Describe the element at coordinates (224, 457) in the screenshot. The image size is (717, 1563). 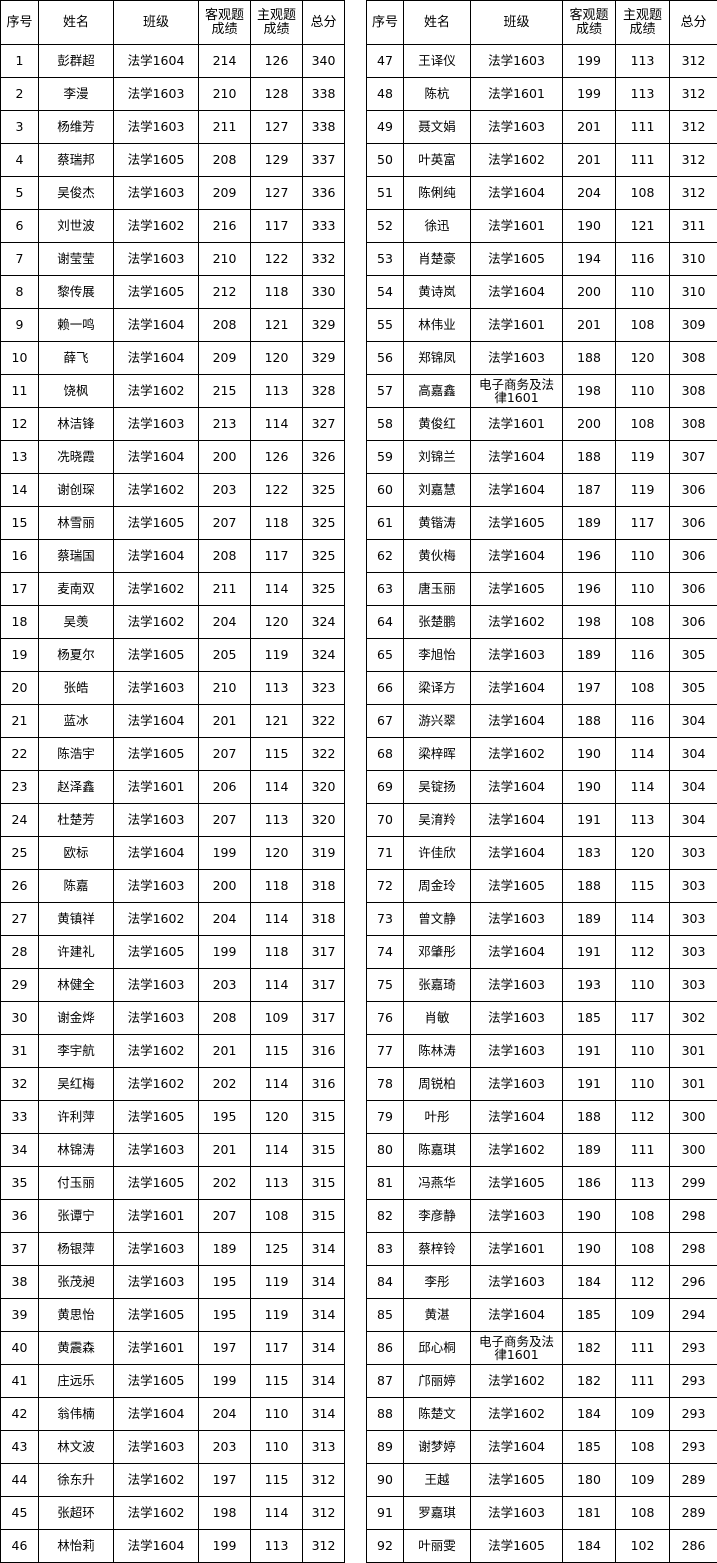
I see `objective-score-cell: 200` at that location.